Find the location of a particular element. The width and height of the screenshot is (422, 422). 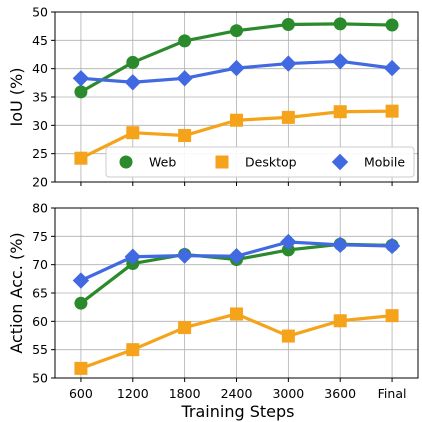

iou-y-tick-label: 45 is located at coordinates (40, 40).